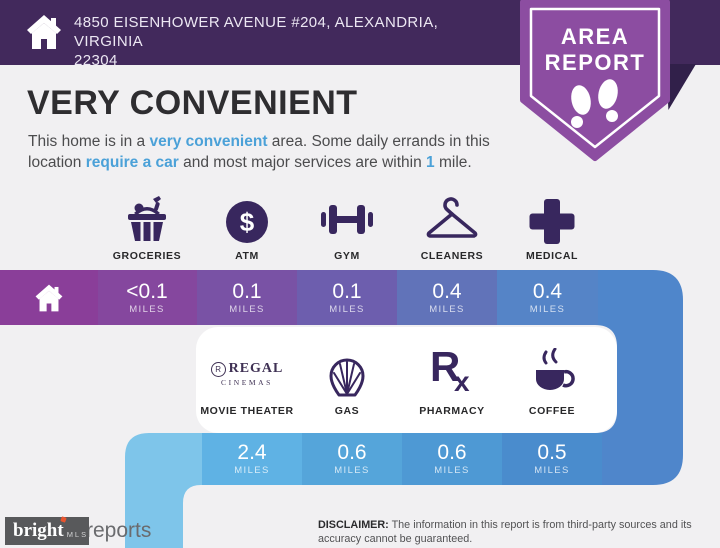 This screenshot has width=720, height=548. I want to click on badge-line1: AREA, so click(595, 36).